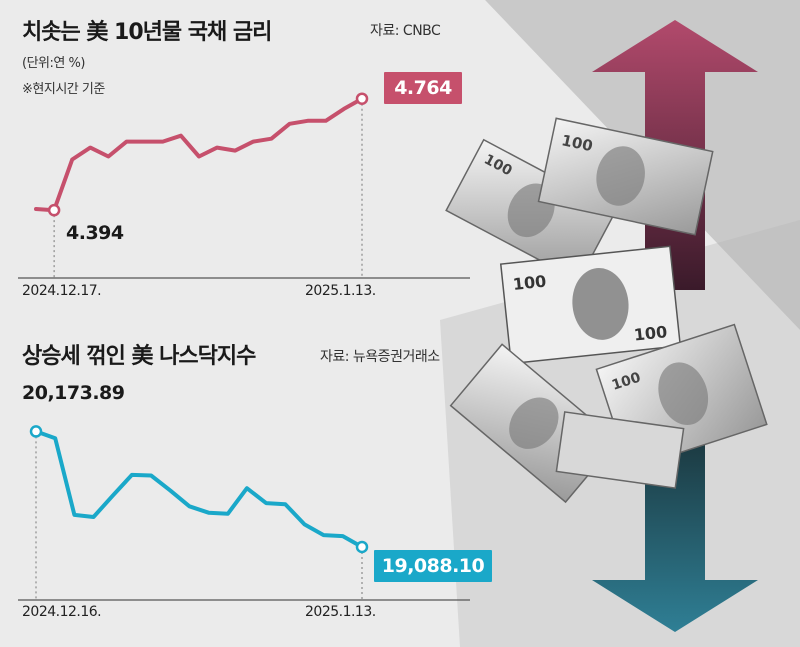 This screenshot has height=647, width=800. I want to click on chart2-first-value-label: 20,173.89, so click(73, 393).